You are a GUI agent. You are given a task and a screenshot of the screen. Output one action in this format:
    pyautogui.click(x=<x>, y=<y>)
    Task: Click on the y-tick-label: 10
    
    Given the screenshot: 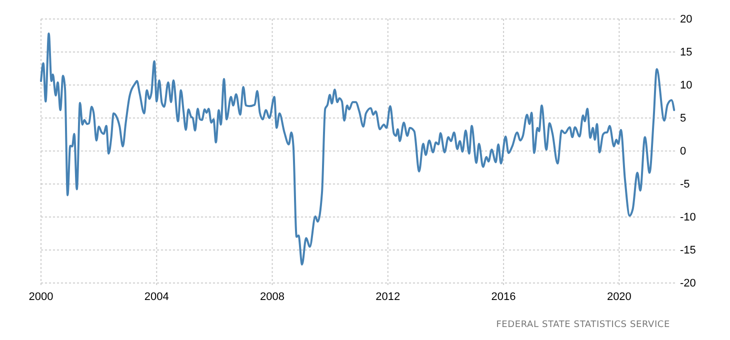 What is the action you would take?
    pyautogui.click(x=686, y=86)
    